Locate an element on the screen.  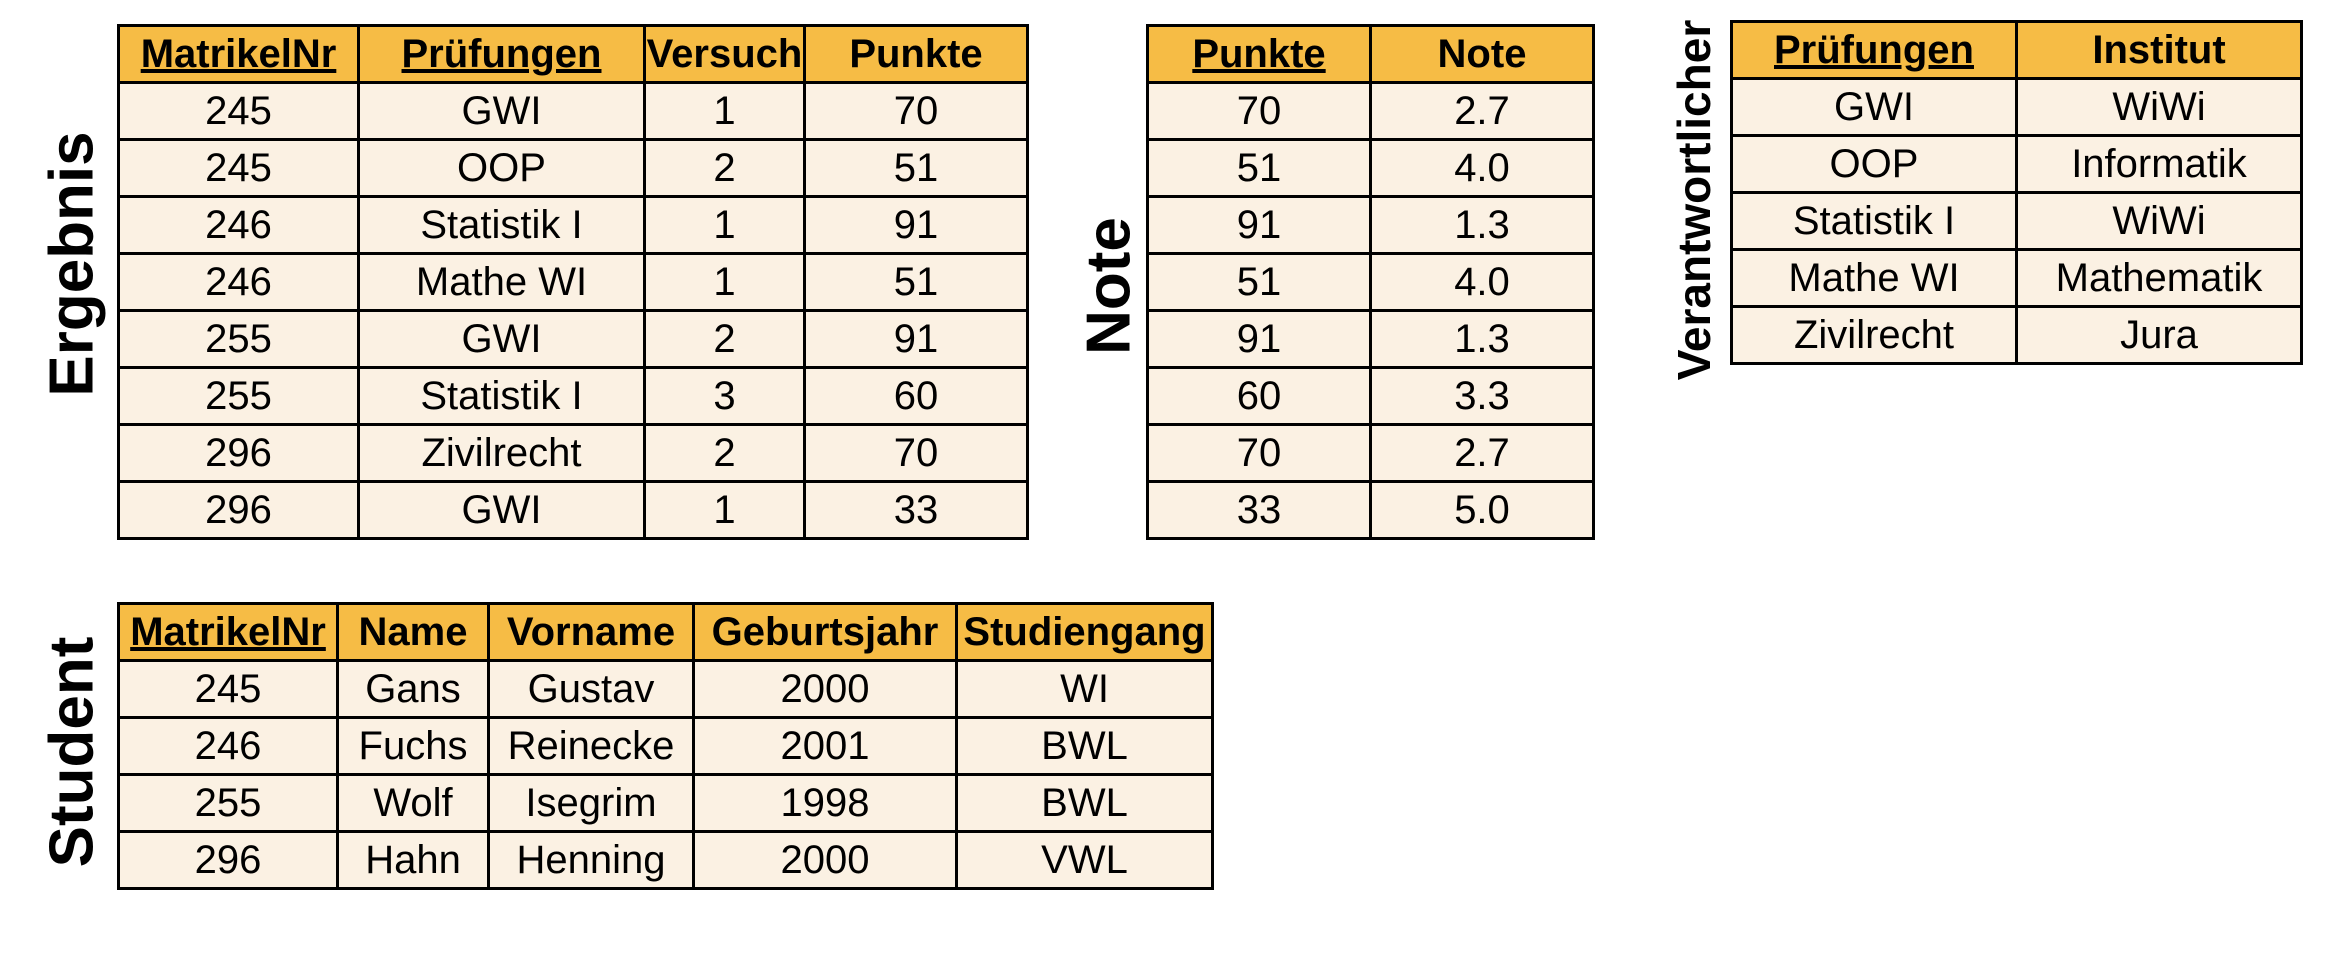
table-cell: WI is located at coordinates (1084, 689).